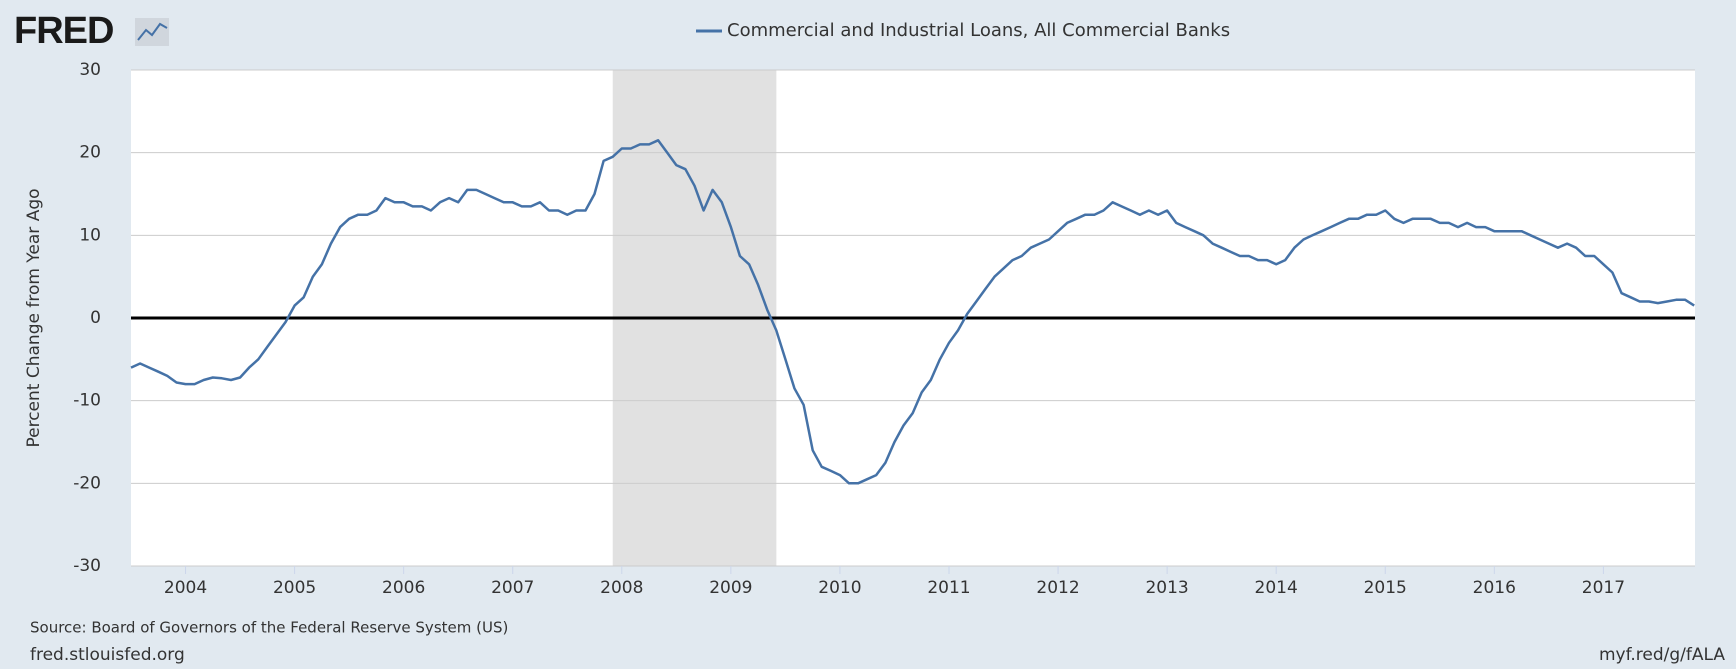  I want to click on x-tick-label: 2009, so click(730, 588).